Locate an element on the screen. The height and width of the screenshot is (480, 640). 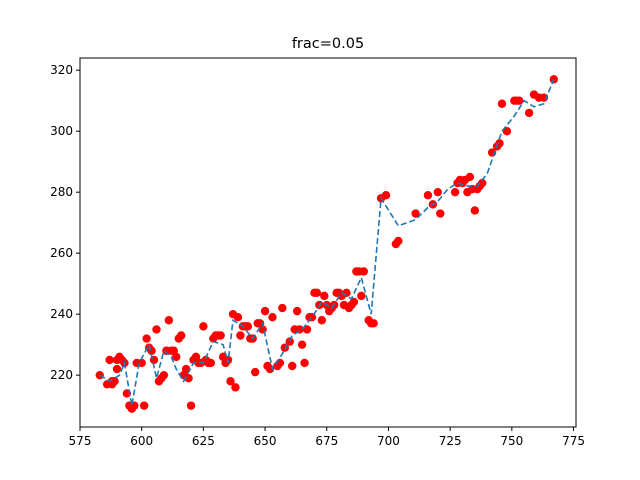
x-axis: 575 600 625 650 675 700 725 750 775 is located at coordinates (327, 437).